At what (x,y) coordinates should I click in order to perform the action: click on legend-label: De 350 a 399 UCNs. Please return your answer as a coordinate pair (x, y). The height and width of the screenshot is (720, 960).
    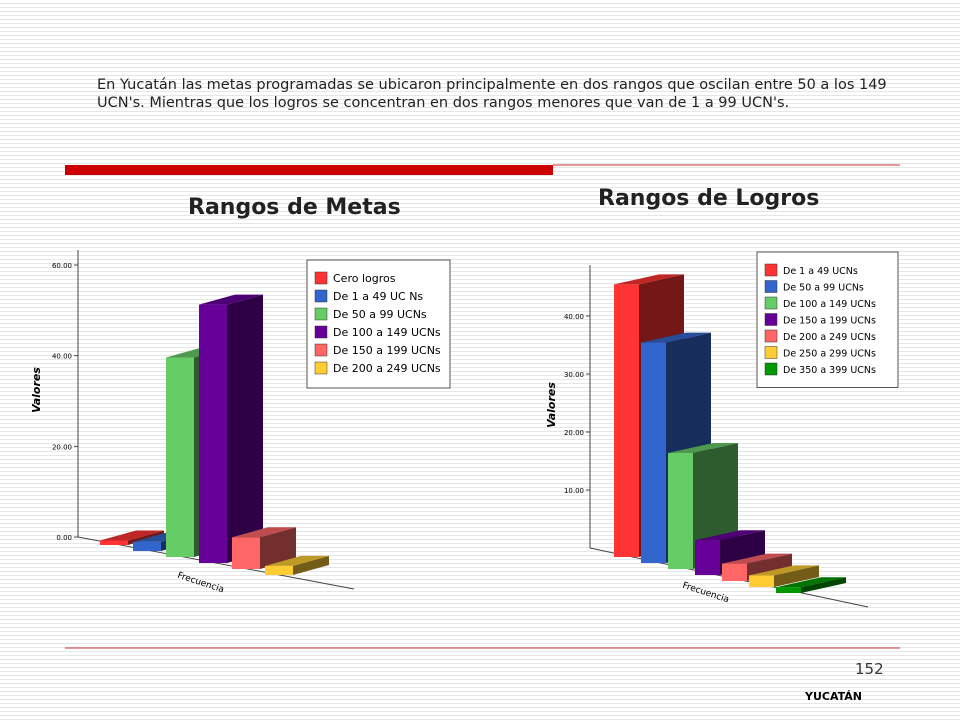
    Looking at the image, I should click on (829, 370).